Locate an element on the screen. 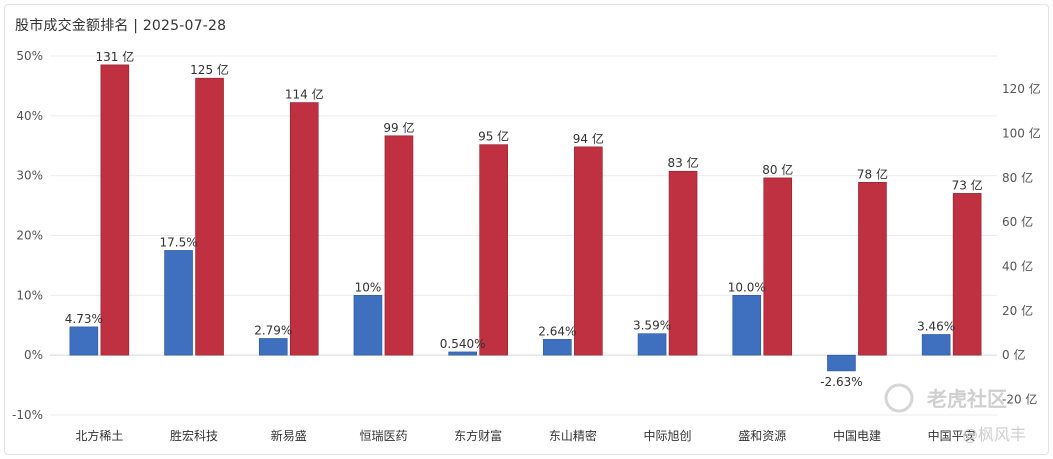 The width and height of the screenshot is (1053, 459). watermark-subtext: @枫风丰 is located at coordinates (994, 434).